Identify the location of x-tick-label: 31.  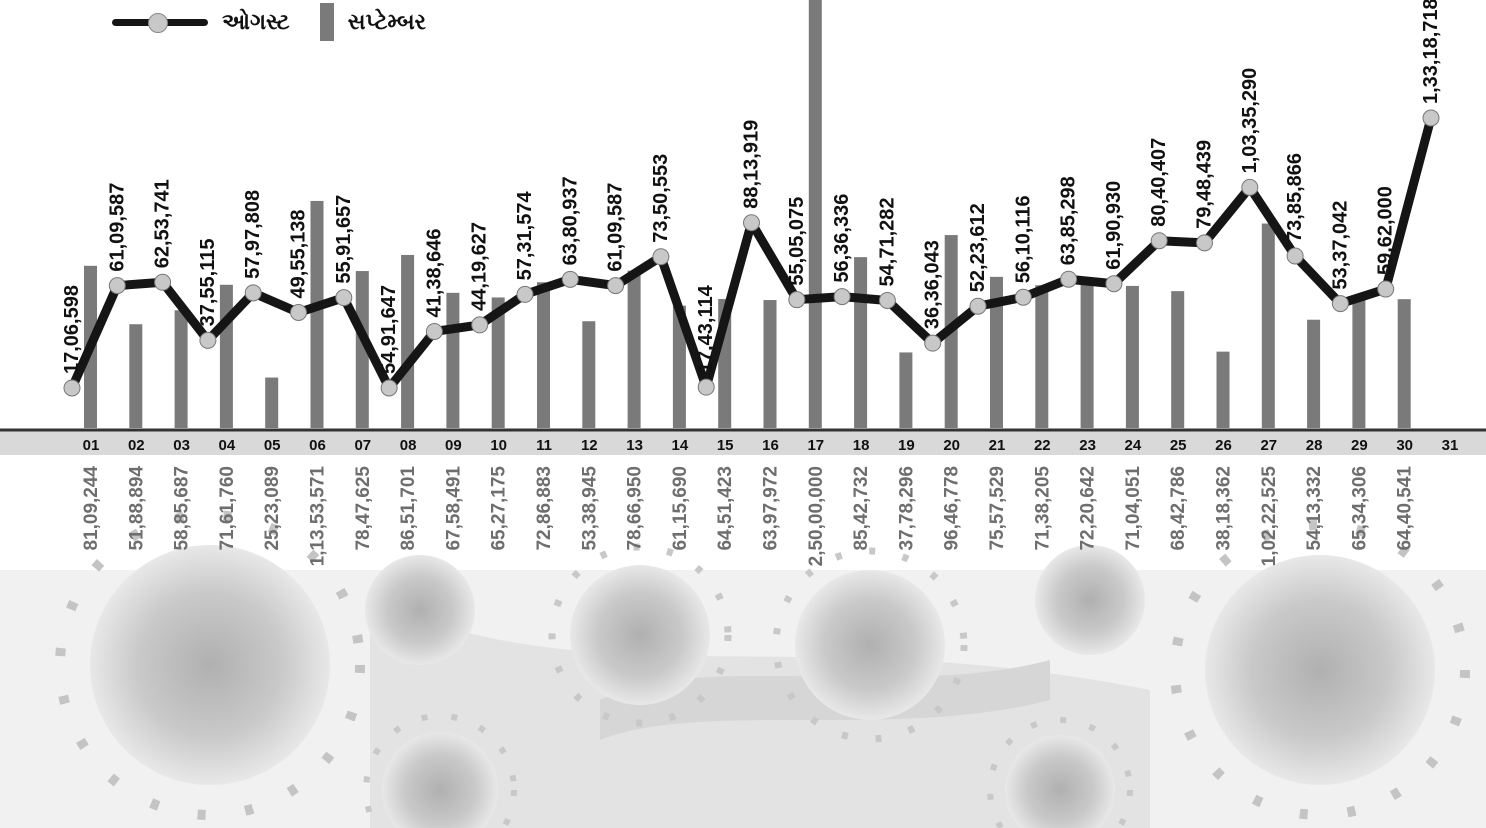
(1450, 445).